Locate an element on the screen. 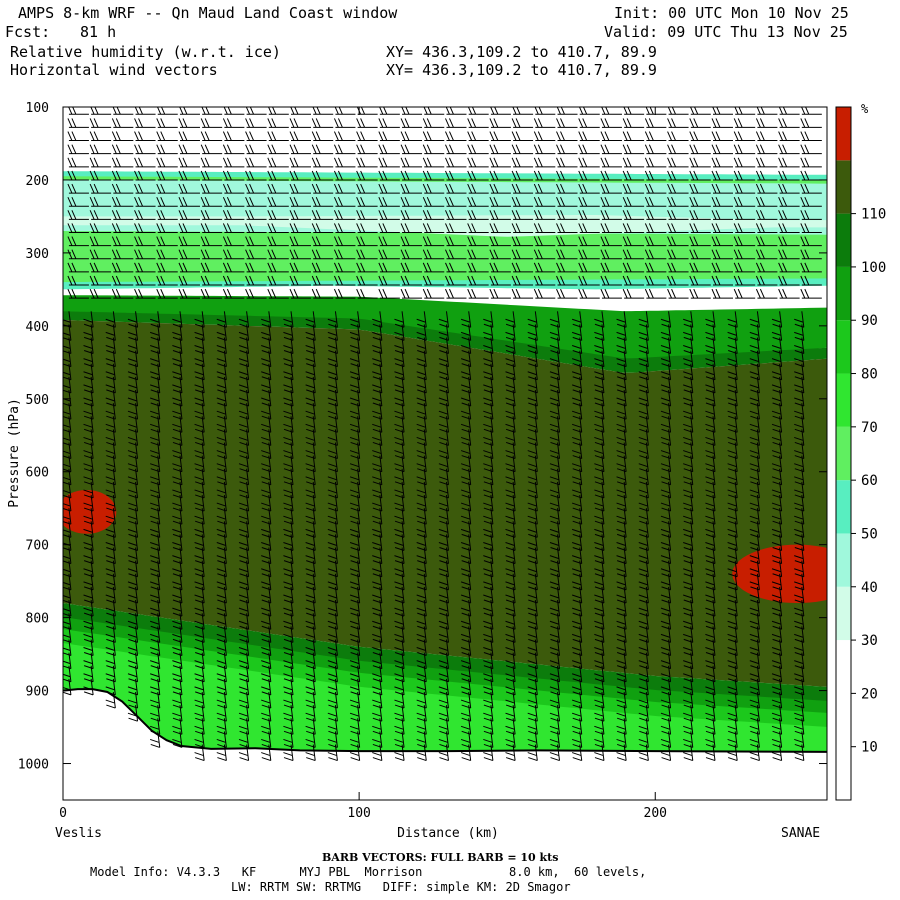 The image size is (900, 900). terrain-fill is located at coordinates (445, 744).